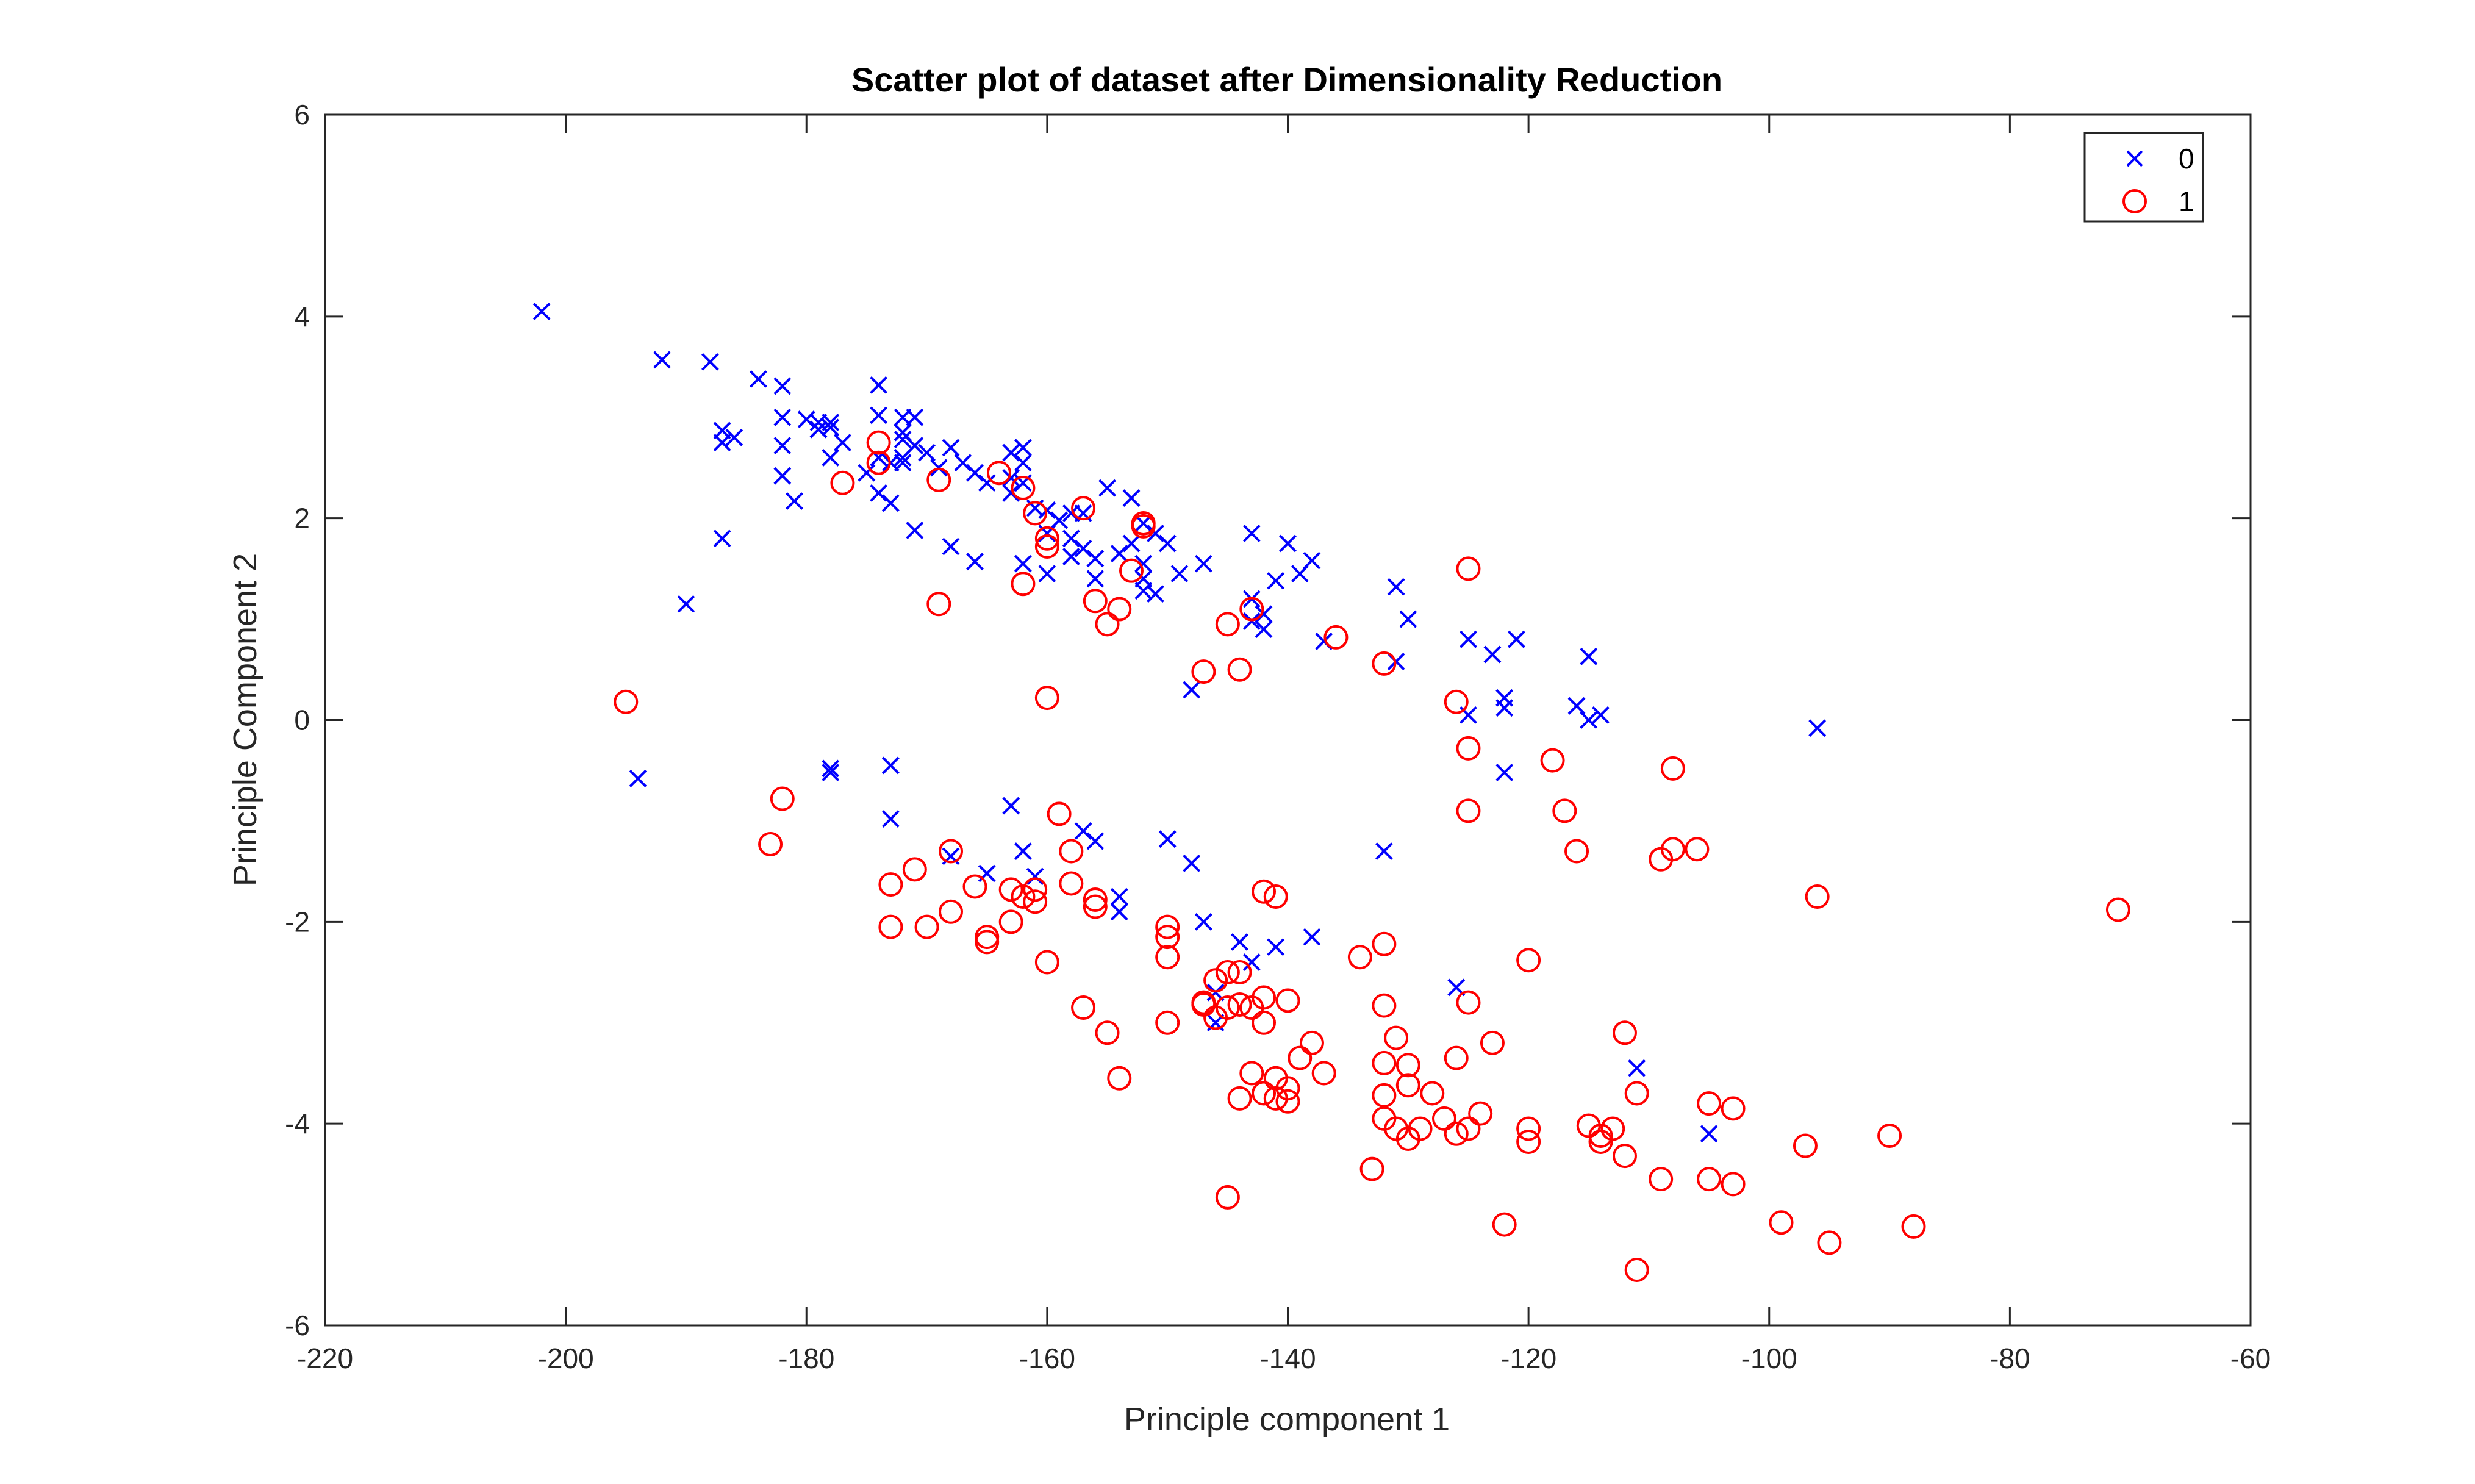 The image size is (2475, 1484). I want to click on x-tick-label: -140, so click(1287, 1358).